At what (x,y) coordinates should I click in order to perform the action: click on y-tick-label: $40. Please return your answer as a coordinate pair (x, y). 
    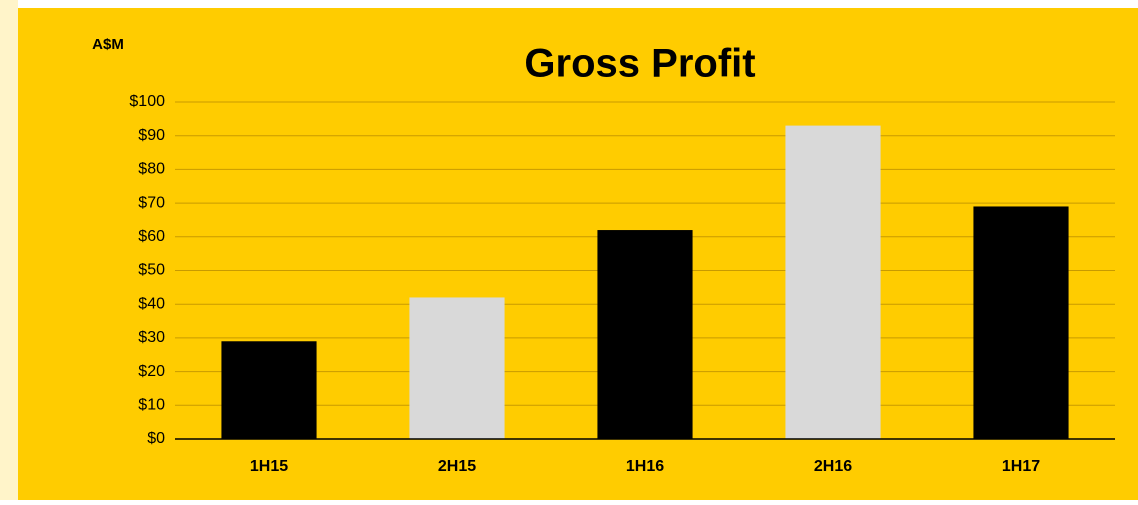
    Looking at the image, I should click on (151, 303).